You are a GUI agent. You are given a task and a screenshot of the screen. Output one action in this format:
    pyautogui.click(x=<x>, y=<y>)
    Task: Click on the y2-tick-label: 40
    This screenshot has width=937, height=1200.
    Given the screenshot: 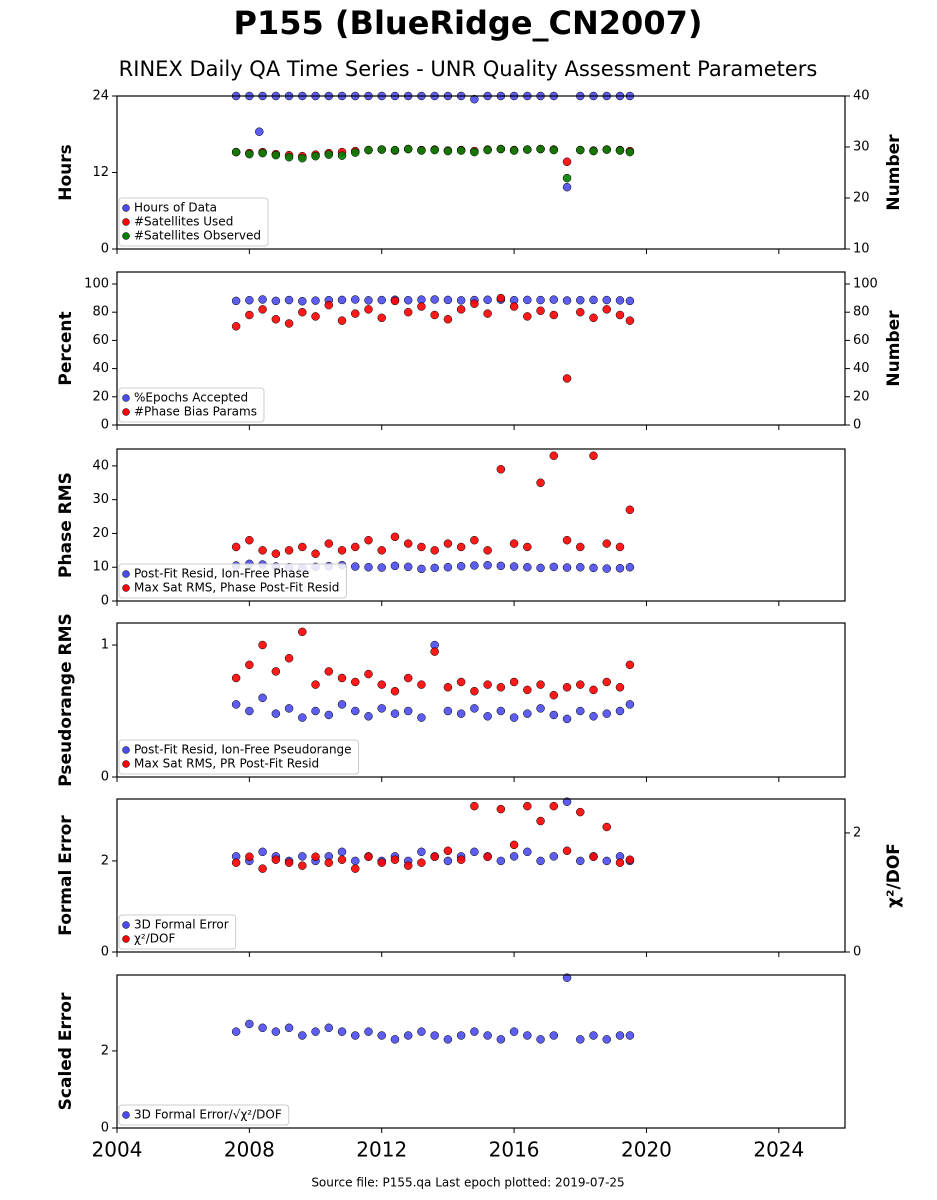 What is the action you would take?
    pyautogui.click(x=861, y=96)
    